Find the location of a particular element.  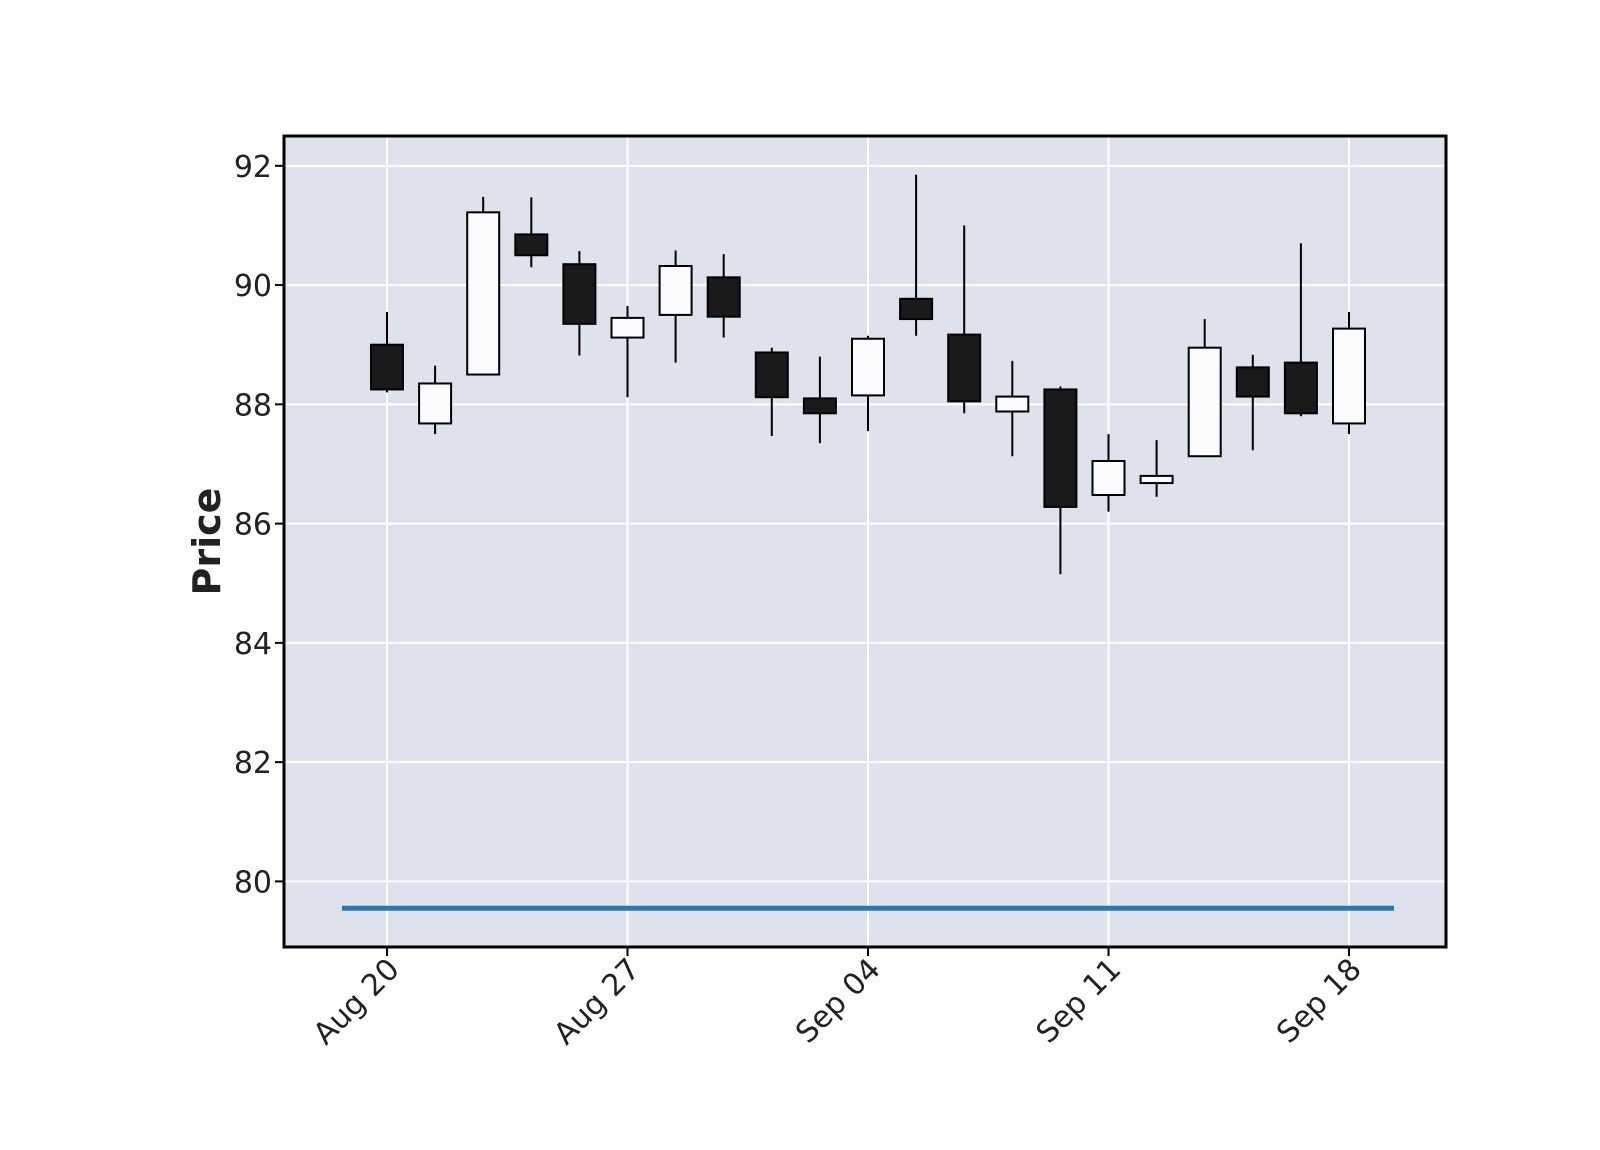

x-tick-label: Sep 11 is located at coordinates (1079, 1001).